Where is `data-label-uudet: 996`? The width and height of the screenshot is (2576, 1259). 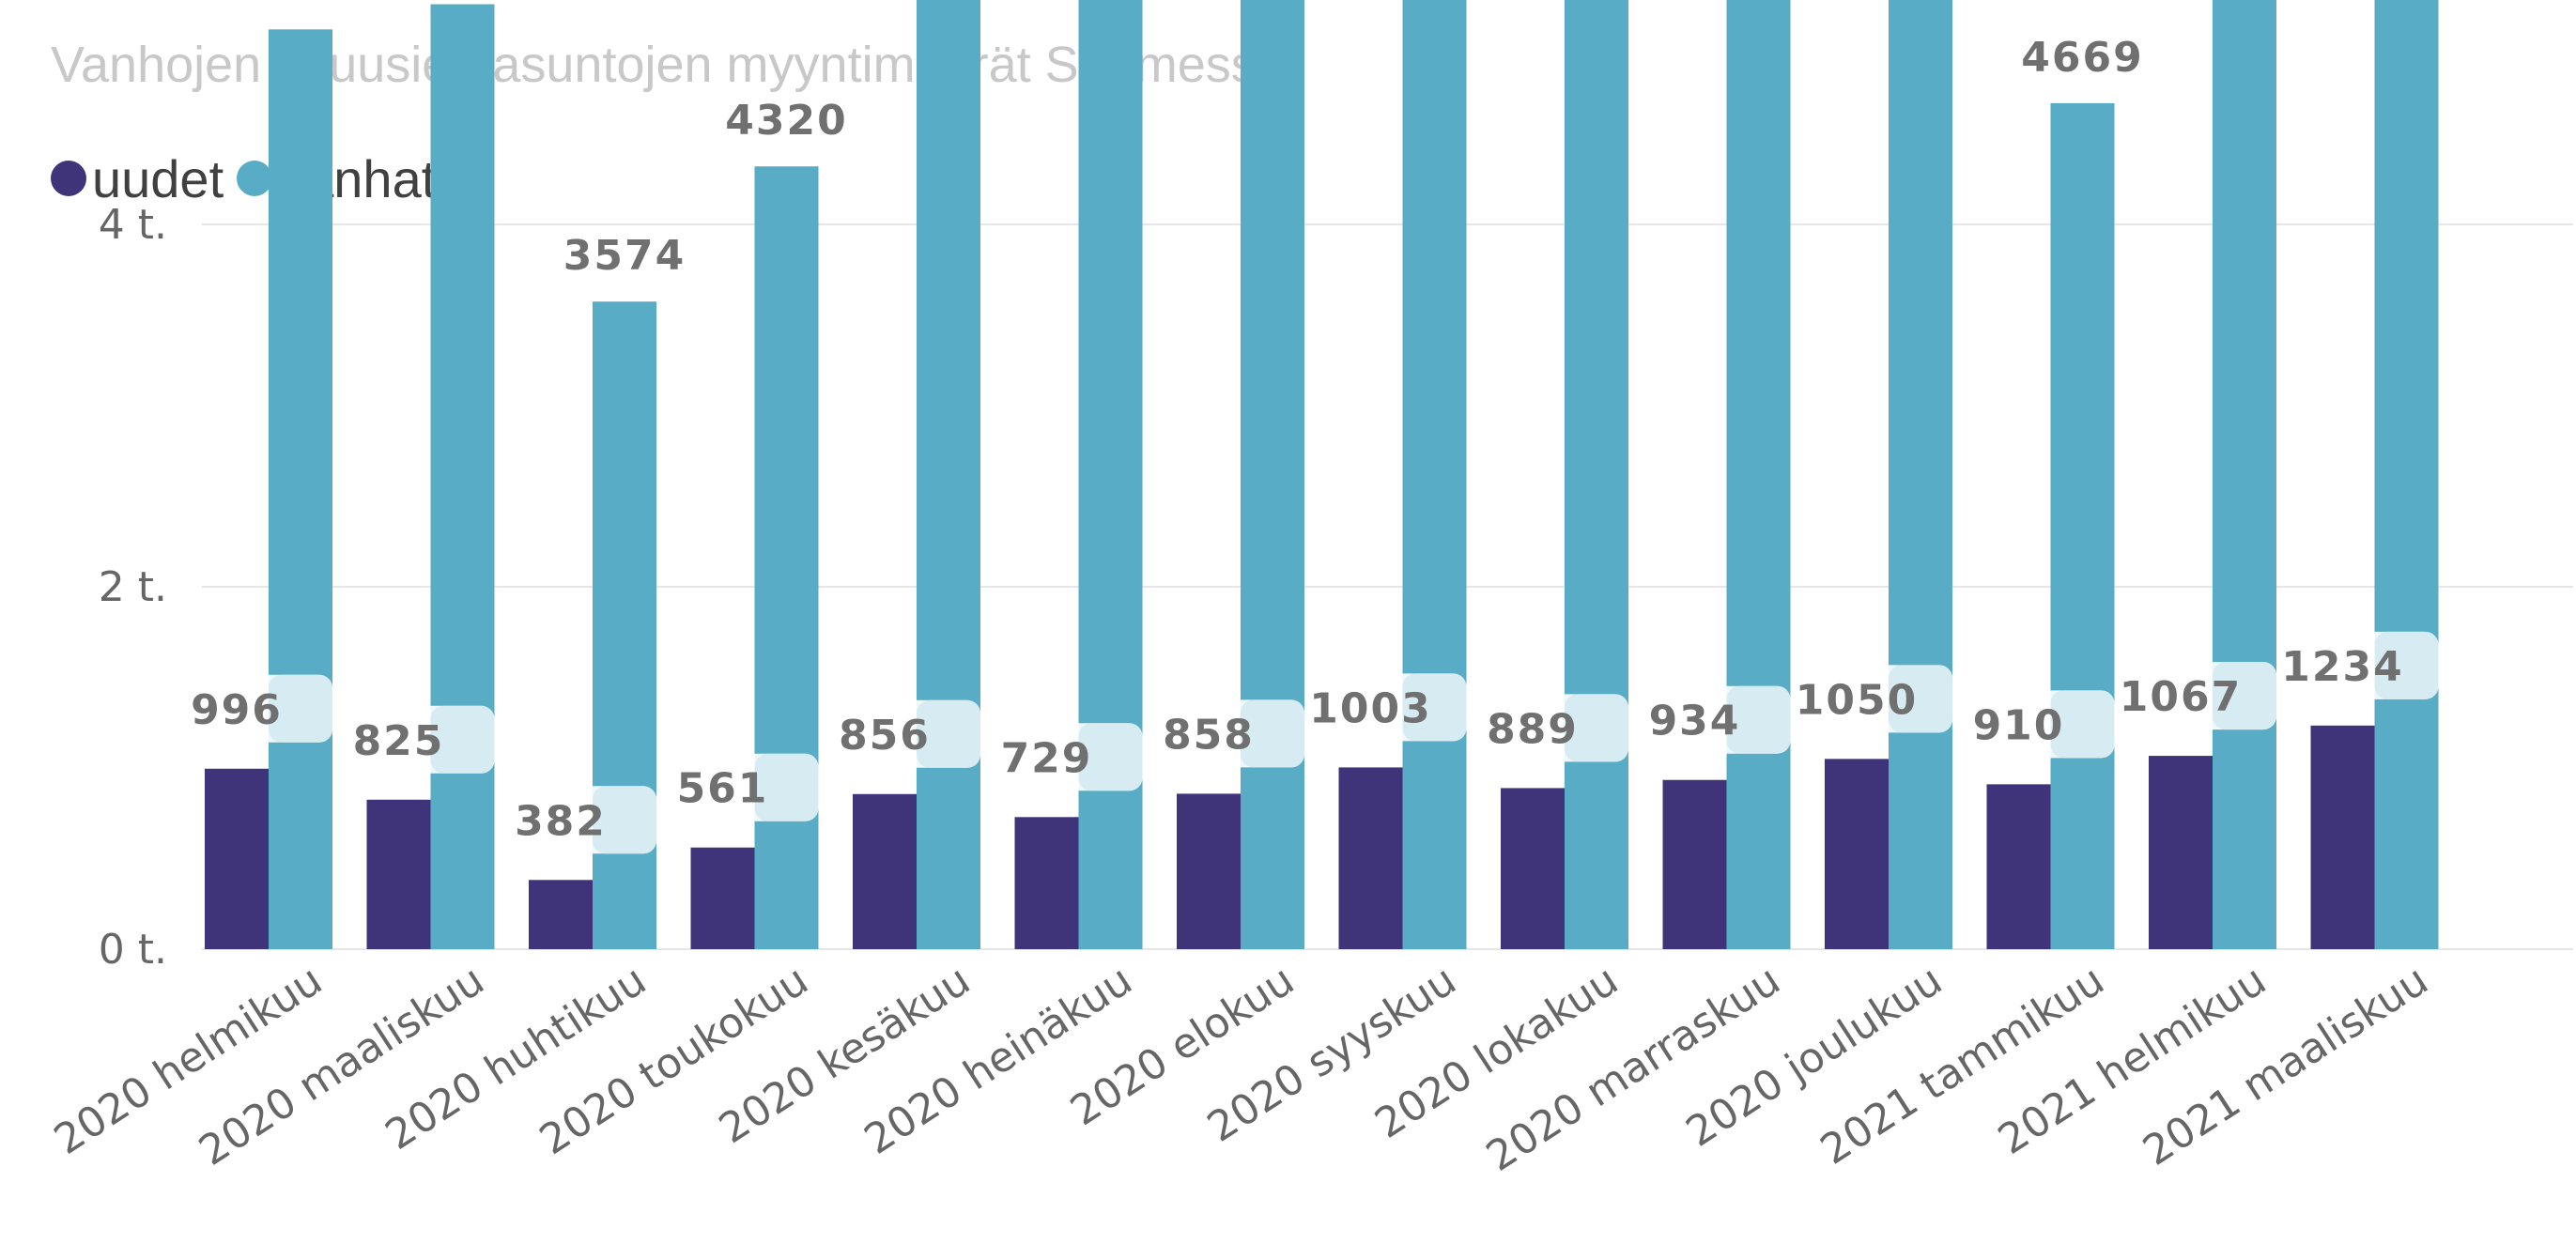
data-label-uudet: 996 is located at coordinates (237, 710).